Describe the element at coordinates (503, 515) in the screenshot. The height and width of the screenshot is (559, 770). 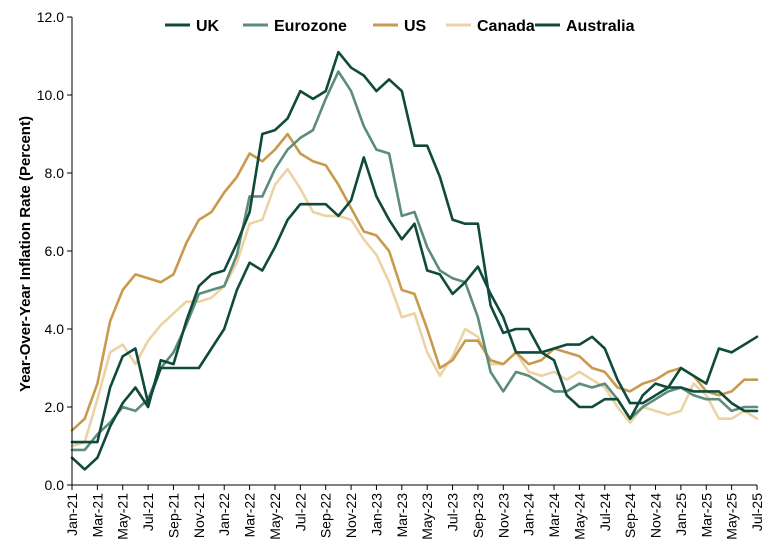
I see `x-tick-label: Nov-23` at that location.